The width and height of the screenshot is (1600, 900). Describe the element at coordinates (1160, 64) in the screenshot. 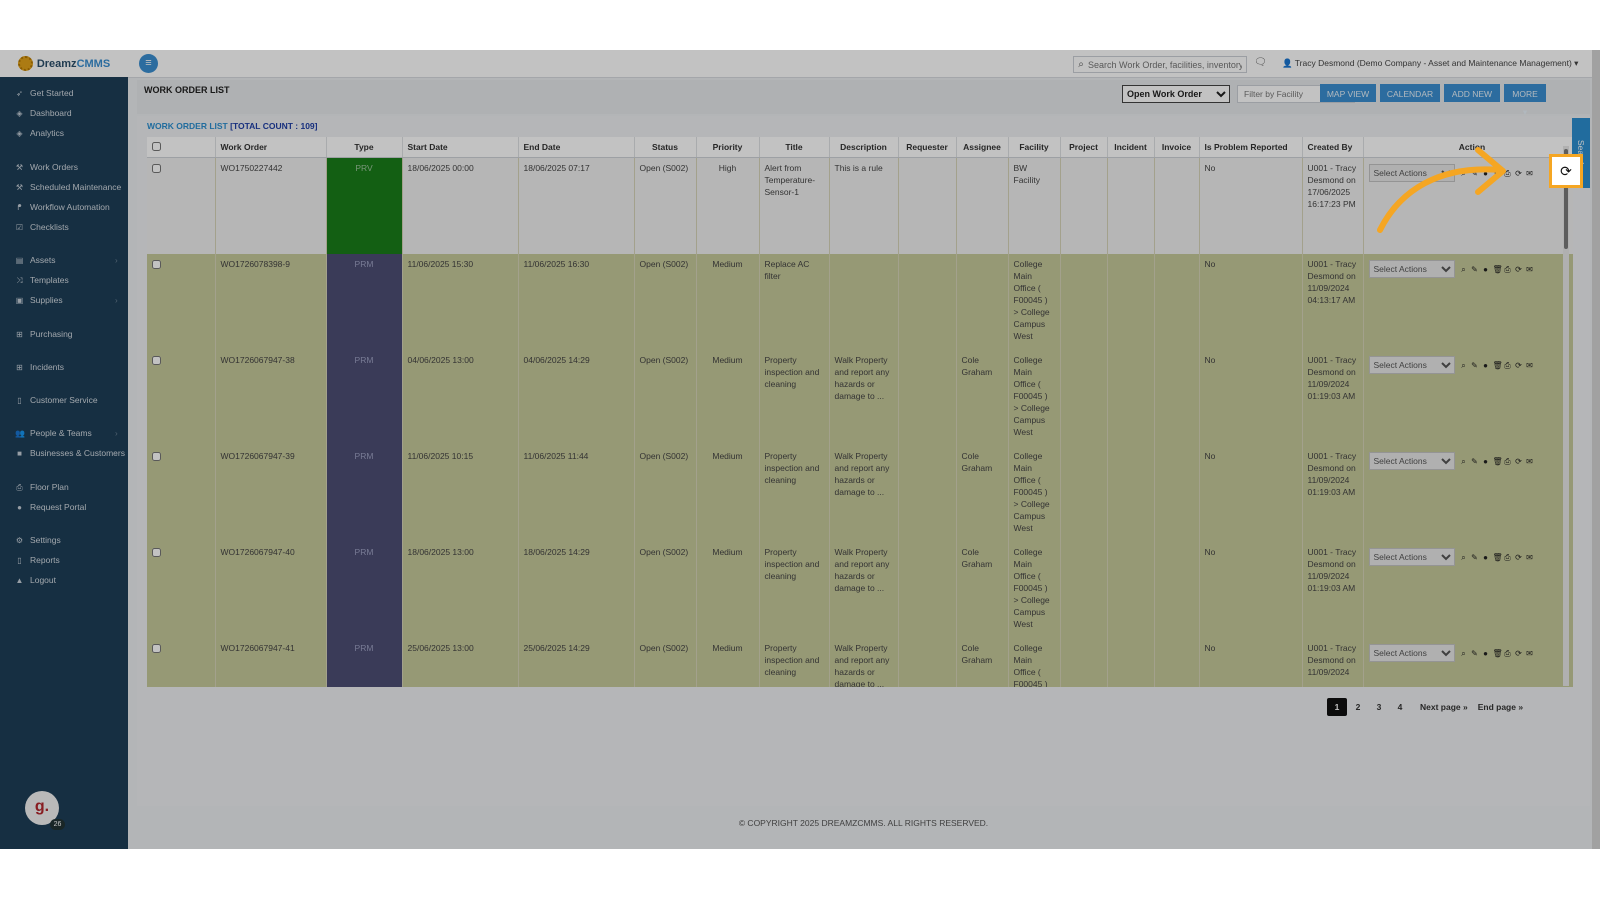

I see `global-search: ⌕` at that location.